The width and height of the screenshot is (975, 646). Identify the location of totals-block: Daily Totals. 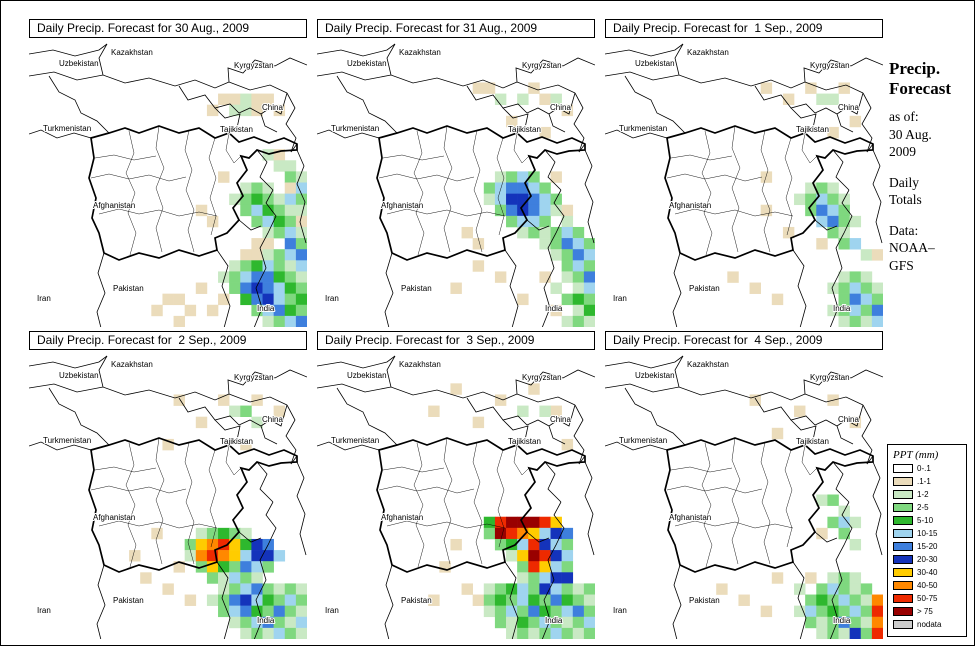
(931, 191).